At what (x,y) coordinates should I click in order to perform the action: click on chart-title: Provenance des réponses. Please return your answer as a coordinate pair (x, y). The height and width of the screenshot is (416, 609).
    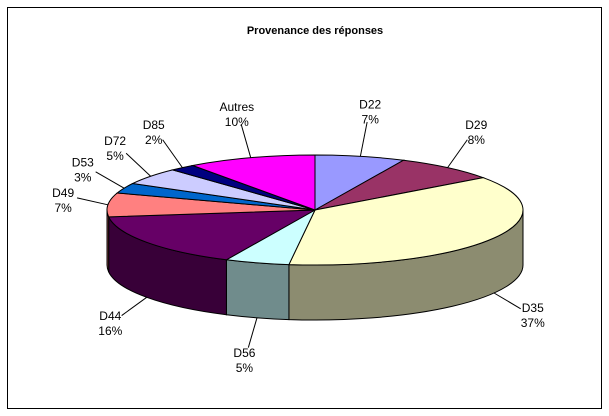
    Looking at the image, I should click on (315, 31).